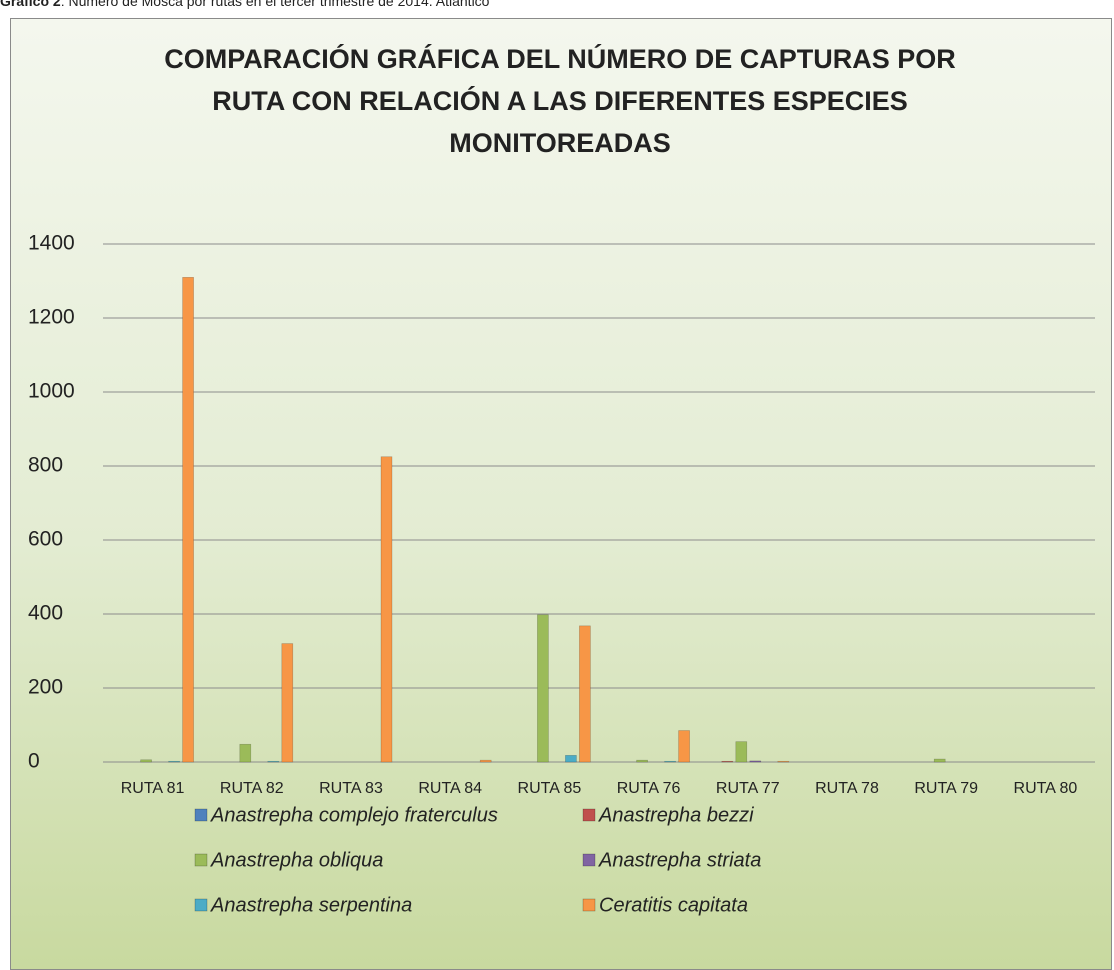  What do you see at coordinates (354, 815) in the screenshot?
I see `legend-label: Anastrepha complejo fraterculus` at bounding box center [354, 815].